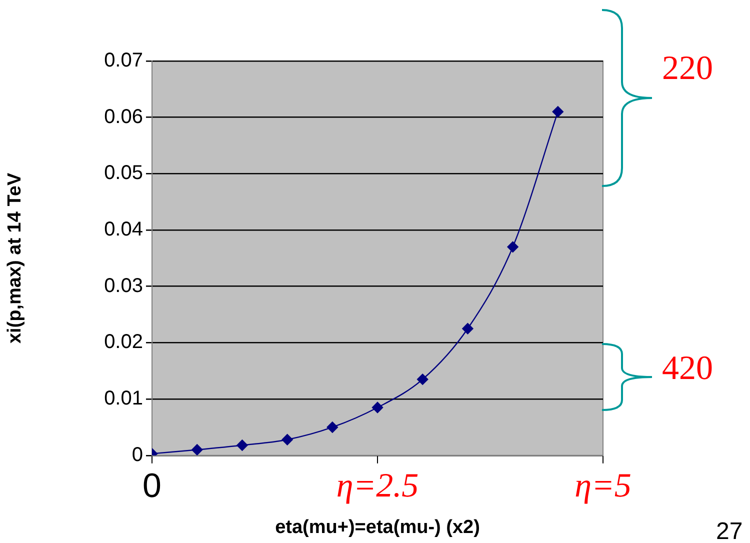 This screenshot has width=750, height=543. Describe the element at coordinates (729, 530) in the screenshot. I see `text: 27` at that location.